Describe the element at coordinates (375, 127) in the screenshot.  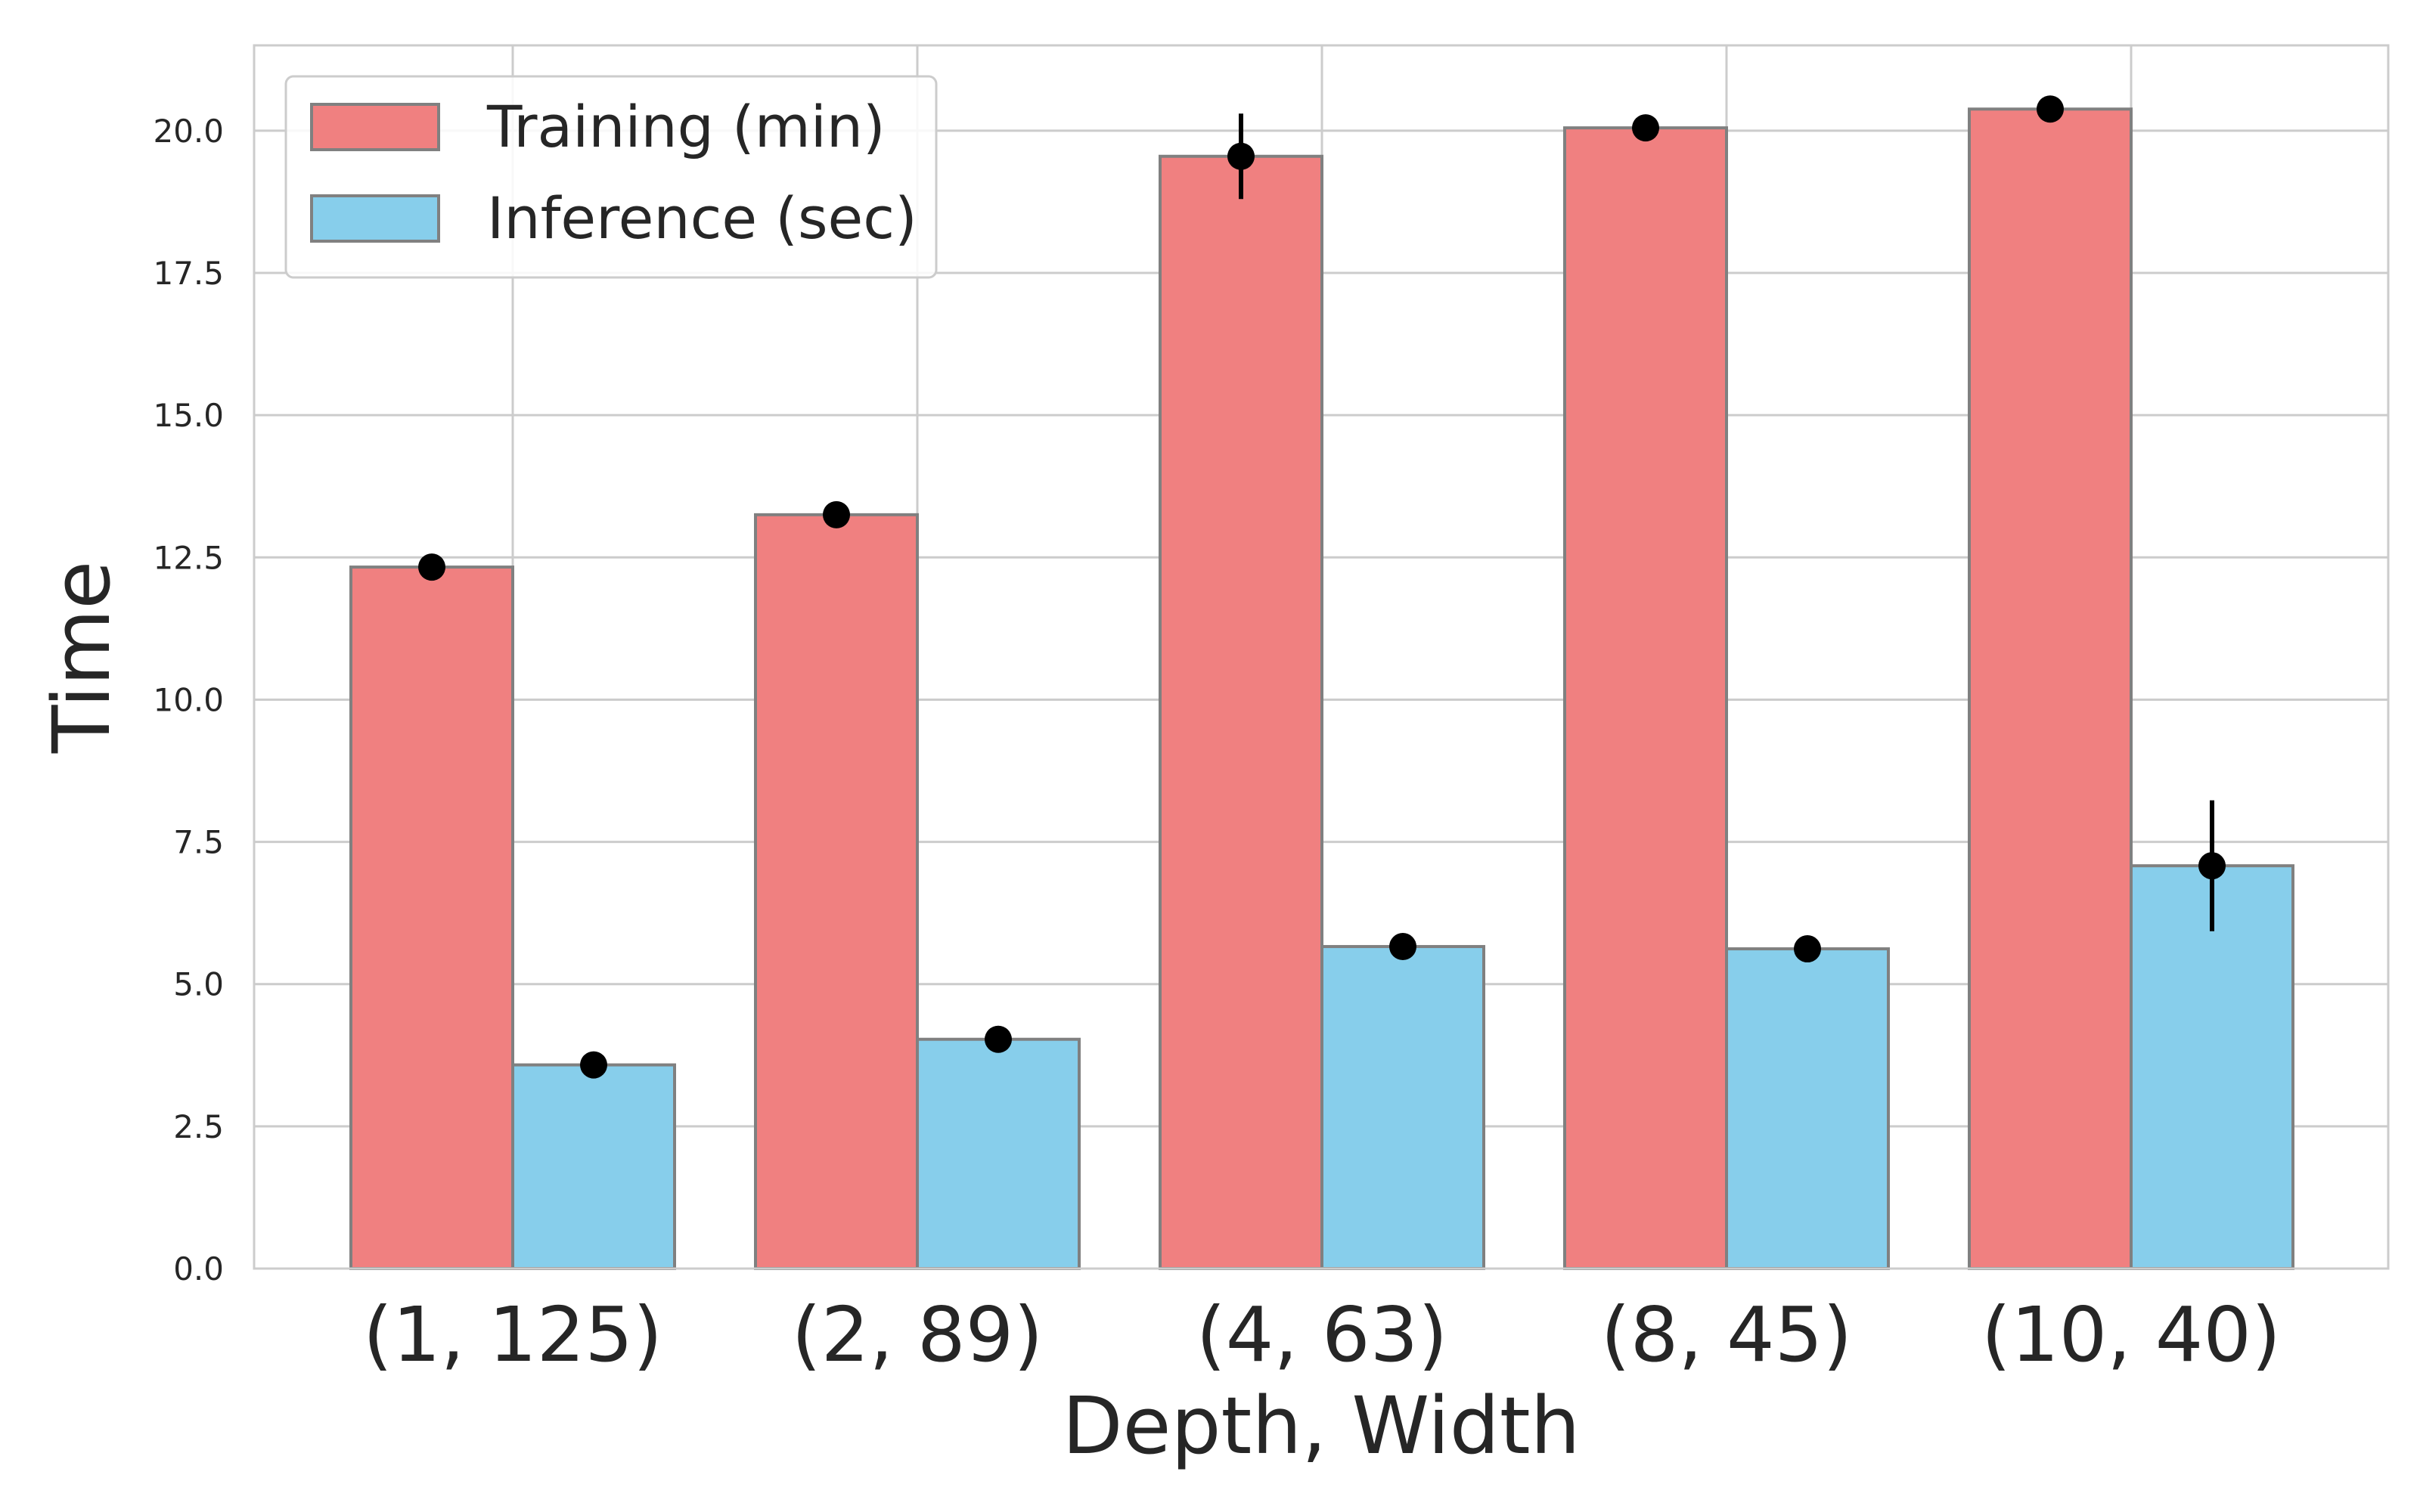
I see `legend-swatch-training` at that location.